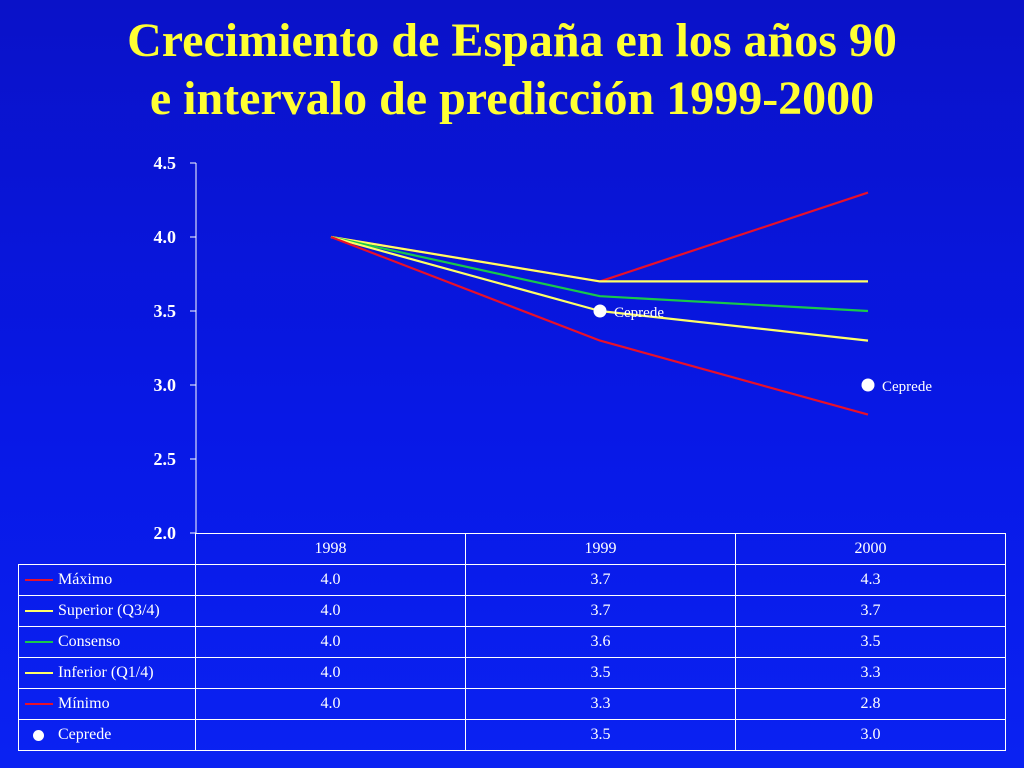 The height and width of the screenshot is (768, 1024). I want to click on column-header: 1999, so click(600, 549).